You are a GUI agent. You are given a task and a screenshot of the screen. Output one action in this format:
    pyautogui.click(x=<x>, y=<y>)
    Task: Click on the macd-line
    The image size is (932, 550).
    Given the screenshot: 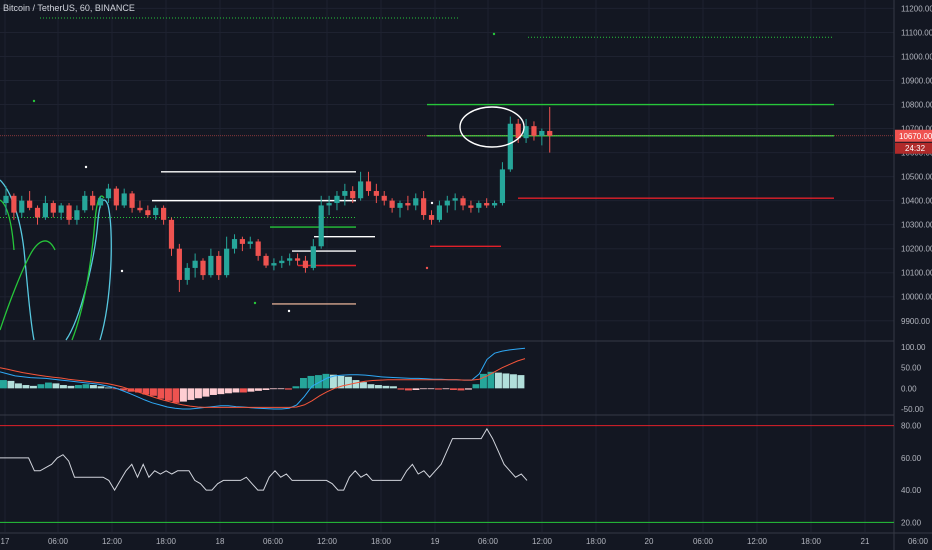 What is the action you would take?
    pyautogui.click(x=263, y=378)
    